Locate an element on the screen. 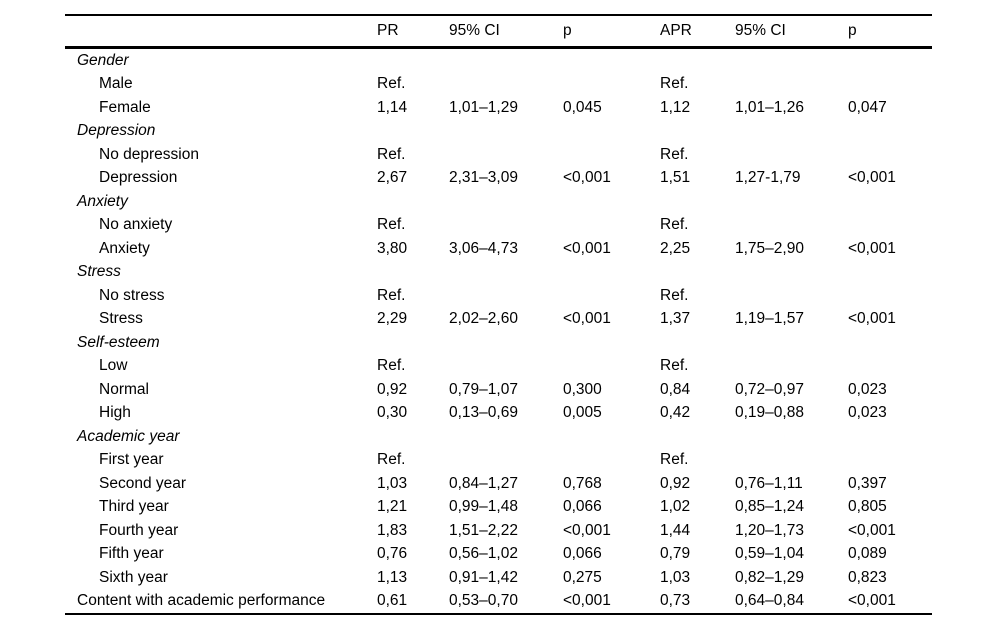 This screenshot has height=632, width=1000. cell-ci2: 1,19–1,57 is located at coordinates (769, 319).